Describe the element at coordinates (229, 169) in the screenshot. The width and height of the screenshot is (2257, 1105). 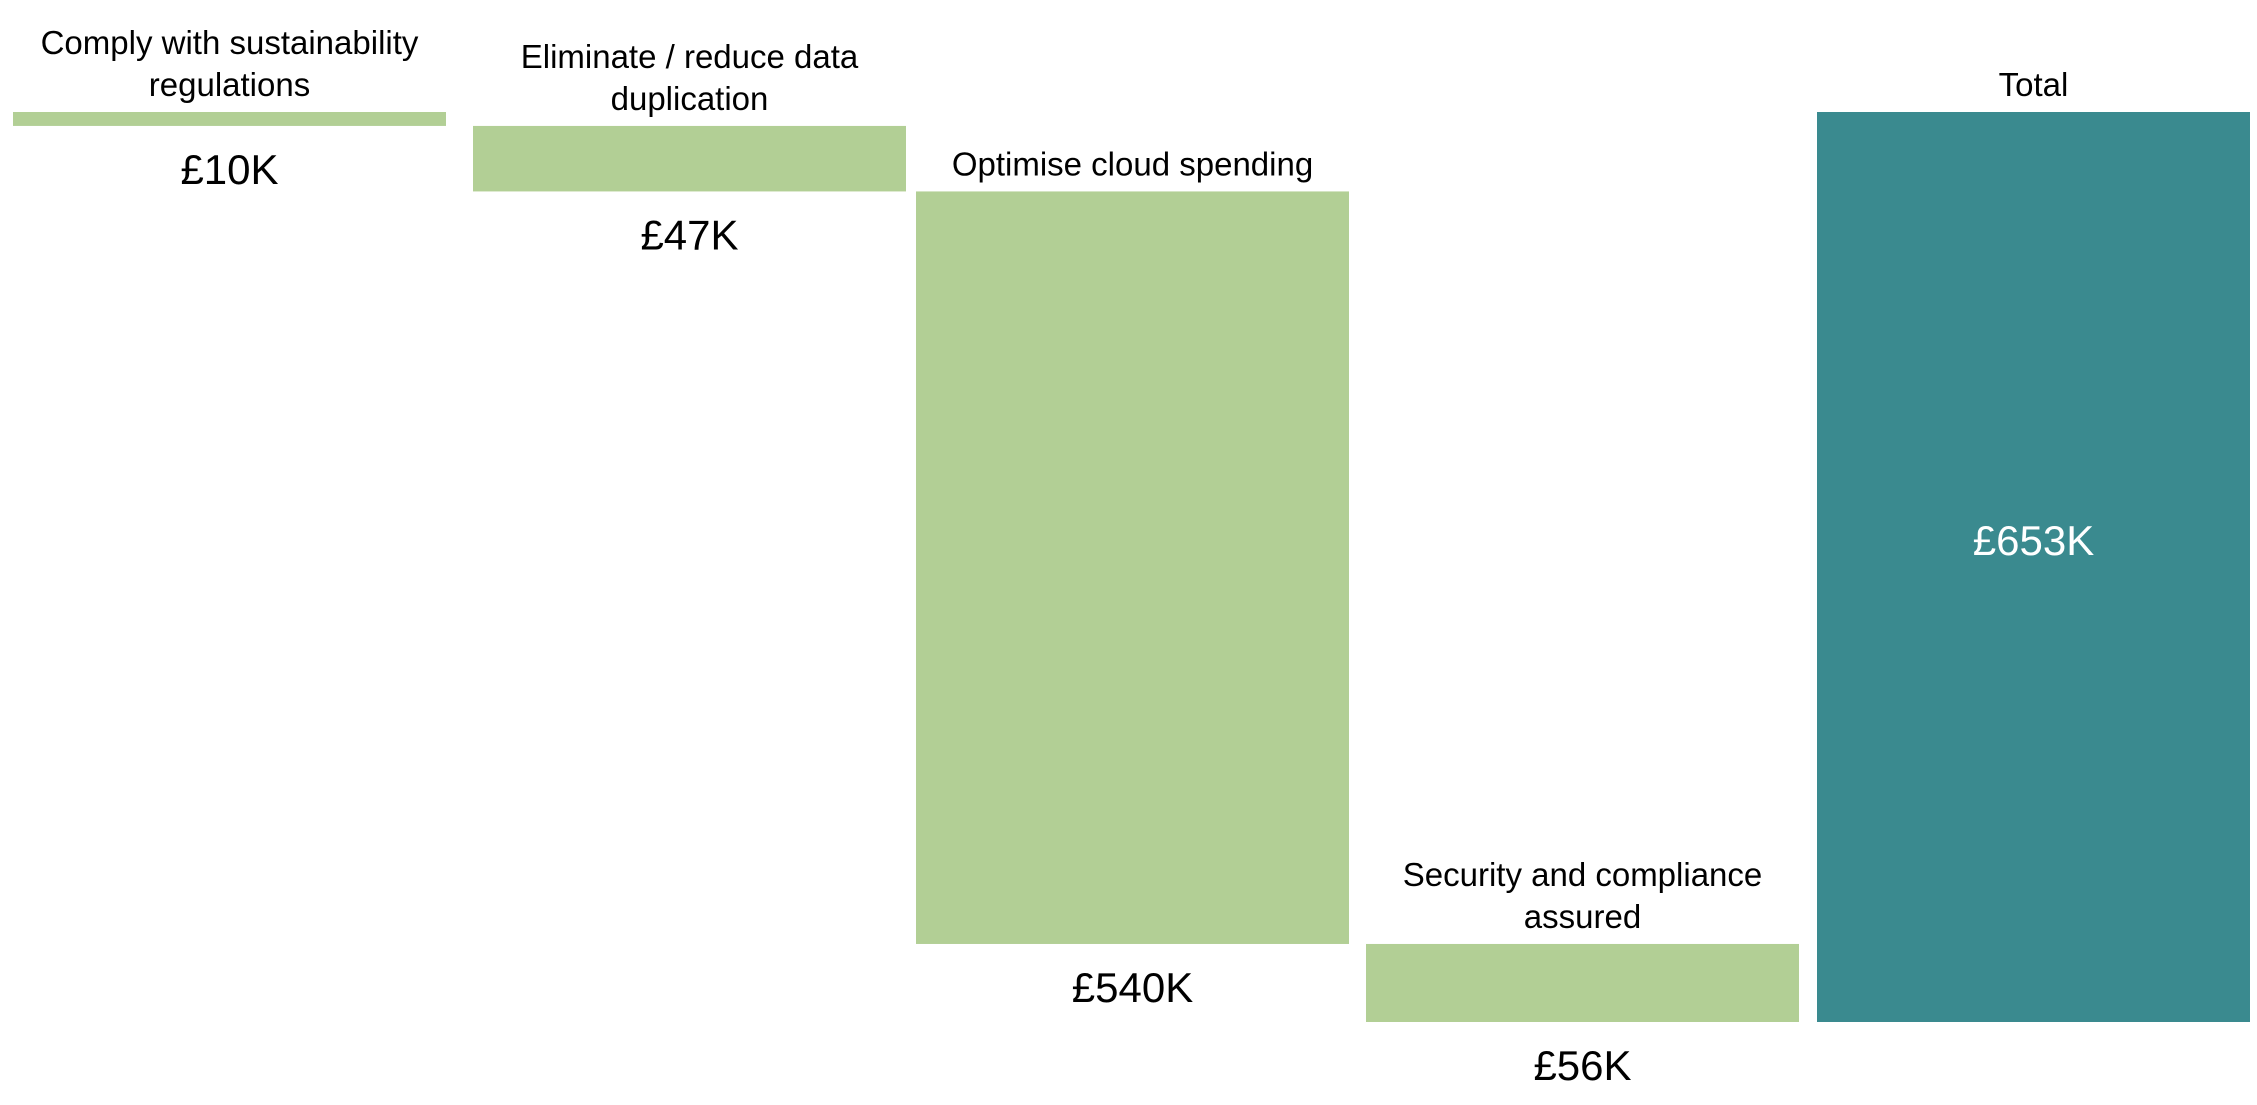
I see `data-label: £10K` at that location.